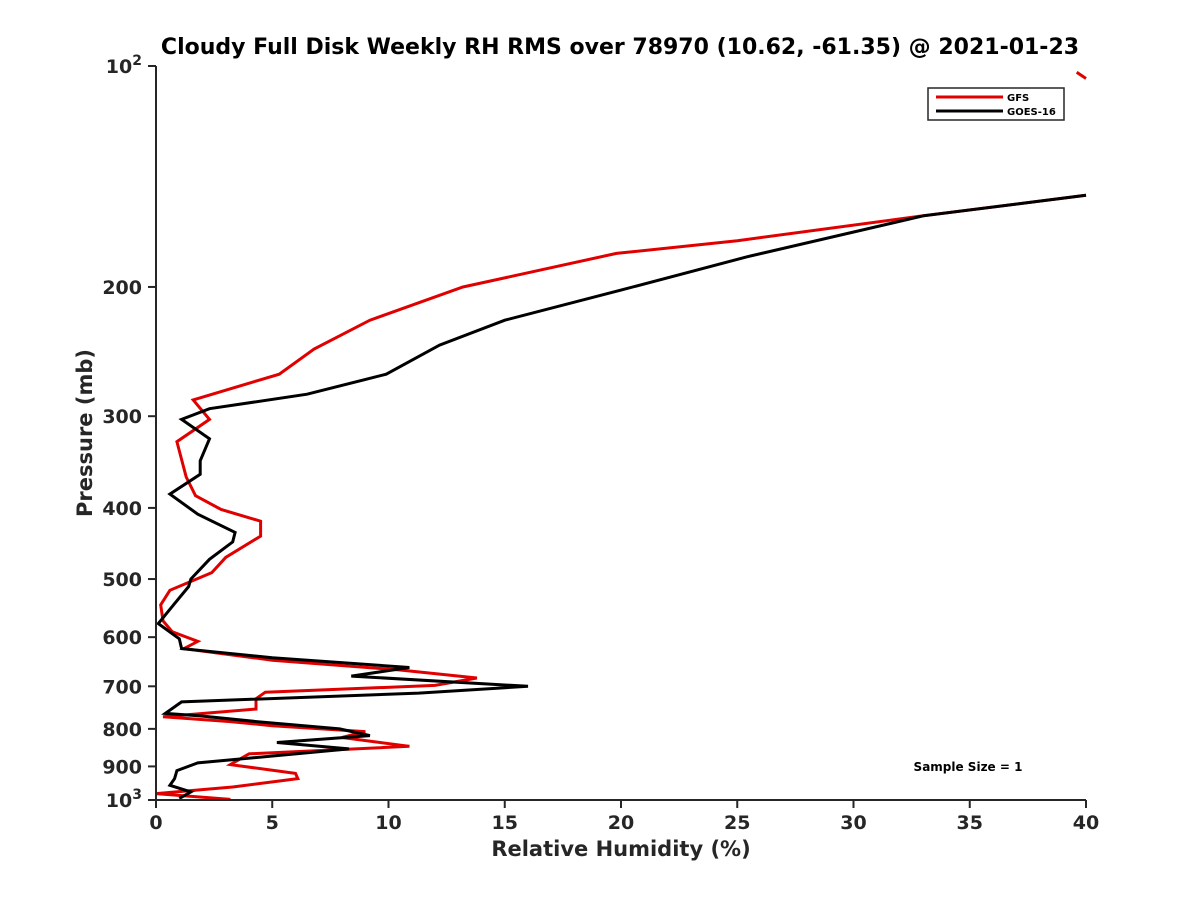  I want to click on y-tick-label: 300, so click(122, 417).